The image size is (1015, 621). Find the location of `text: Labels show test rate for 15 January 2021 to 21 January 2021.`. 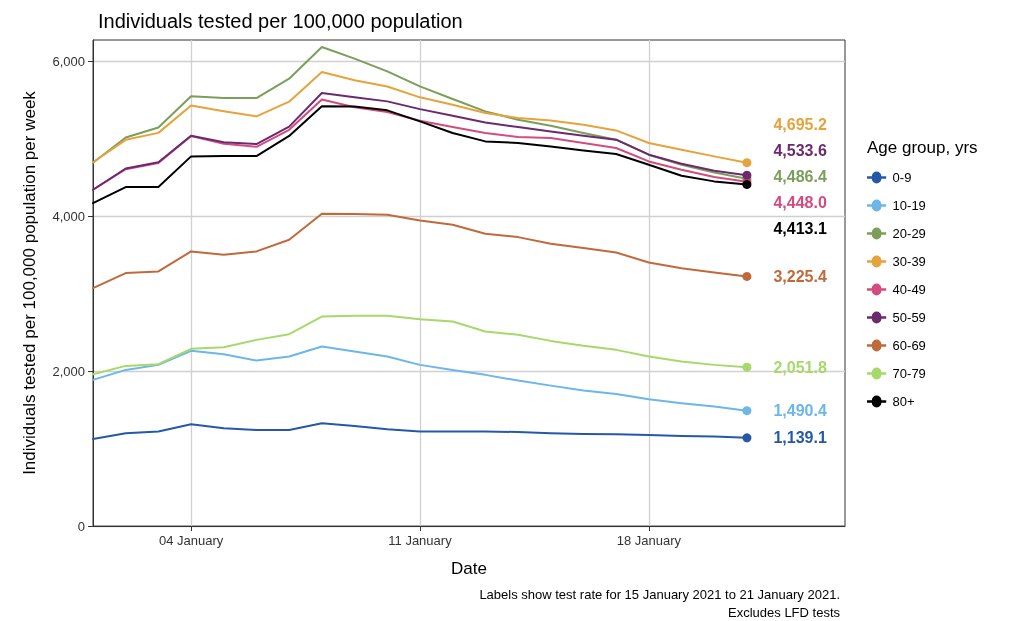

text: Labels show test rate for 15 January 2021 to 21 January 2021. is located at coordinates (659, 594).